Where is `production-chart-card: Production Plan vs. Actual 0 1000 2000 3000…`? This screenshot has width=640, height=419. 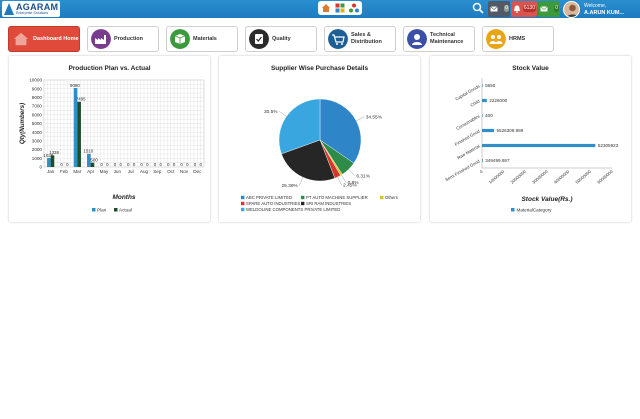
production-chart-card: Production Plan vs. Actual 0 1000 2000 3000… is located at coordinates (109, 139).